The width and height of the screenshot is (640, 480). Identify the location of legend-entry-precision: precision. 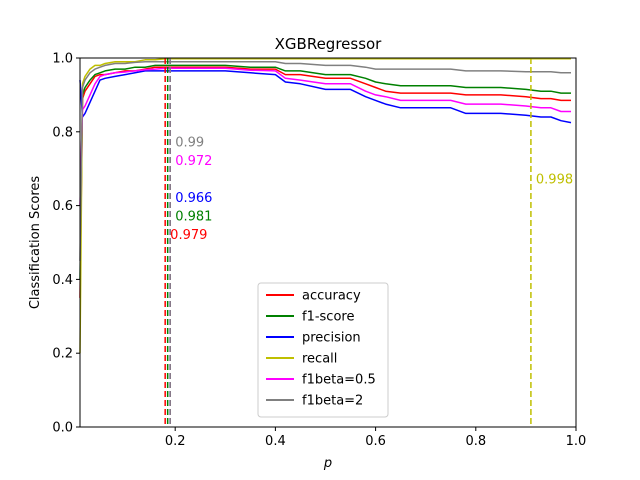
(331, 338).